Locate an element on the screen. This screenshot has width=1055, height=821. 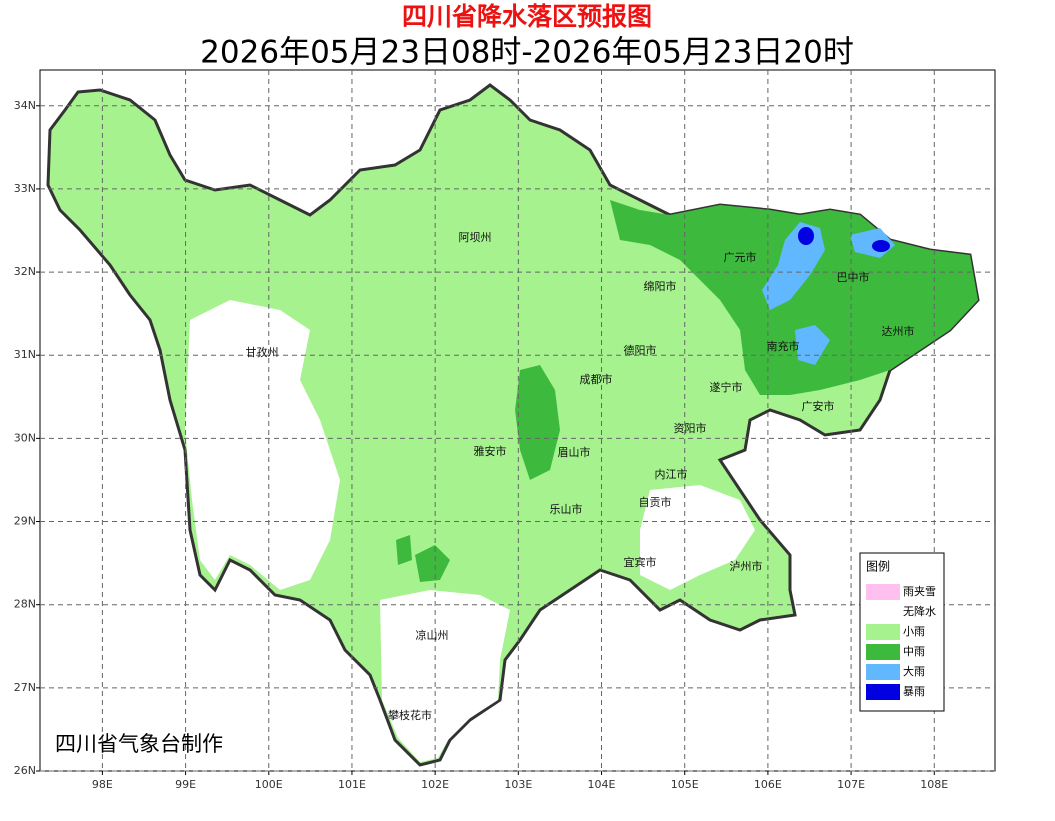
y-tick-label: 28N is located at coordinates (25, 604).